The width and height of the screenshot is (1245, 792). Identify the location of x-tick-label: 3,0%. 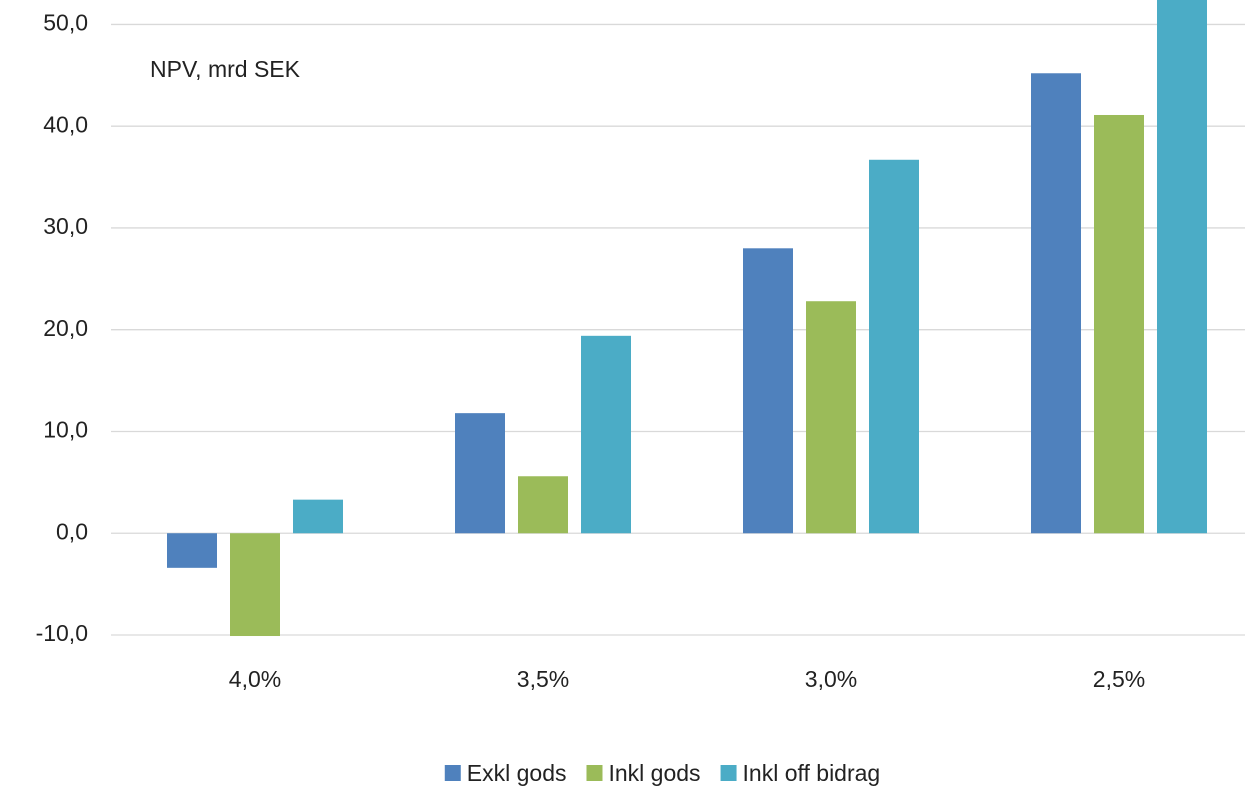
(831, 679).